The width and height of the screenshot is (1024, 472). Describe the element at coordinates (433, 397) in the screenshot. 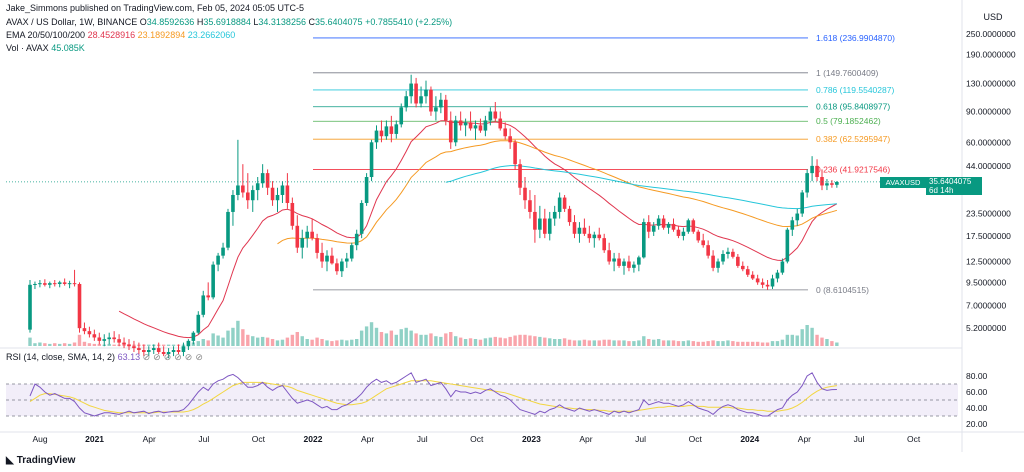

I see `rsi-ma-line` at that location.